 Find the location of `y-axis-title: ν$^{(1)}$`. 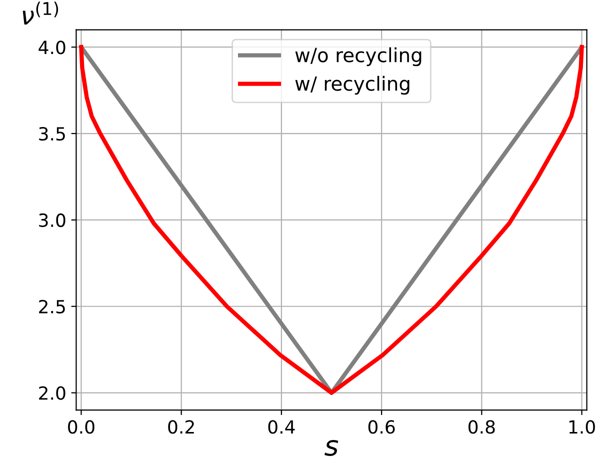

y-axis-title: ν$^{(1)}$ is located at coordinates (40, 13).